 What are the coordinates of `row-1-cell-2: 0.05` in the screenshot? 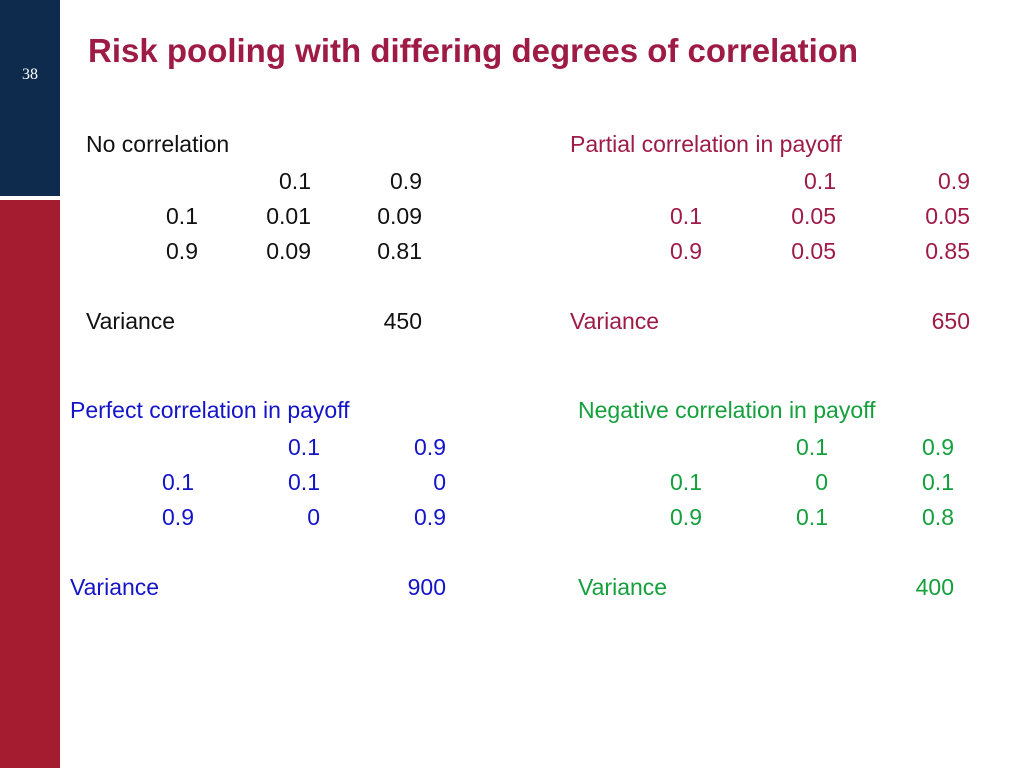 It's located at (947, 216).